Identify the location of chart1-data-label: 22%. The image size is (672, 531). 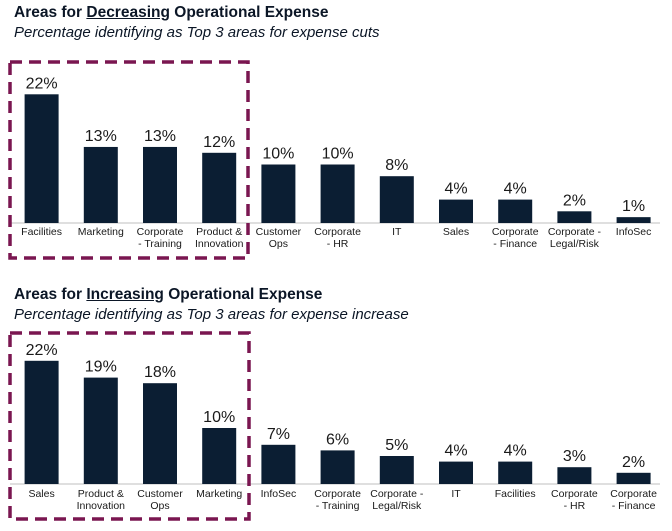
(42, 83).